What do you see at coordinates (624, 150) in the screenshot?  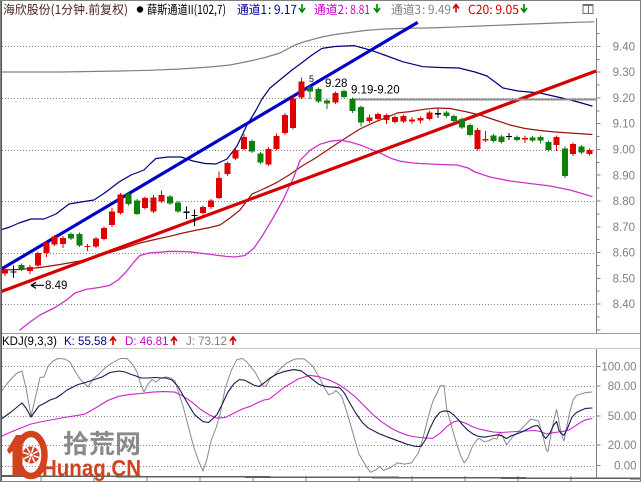 I see `svg-text: 9.00` at bounding box center [624, 150].